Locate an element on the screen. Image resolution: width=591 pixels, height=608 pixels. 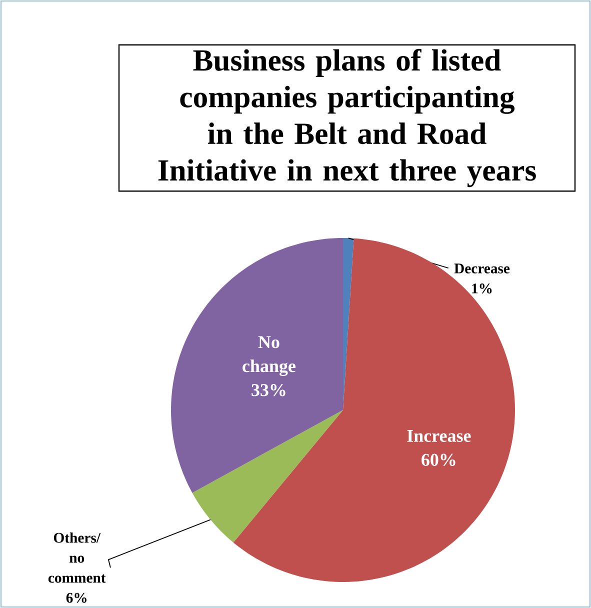
data-label: 1% is located at coordinates (482, 289).